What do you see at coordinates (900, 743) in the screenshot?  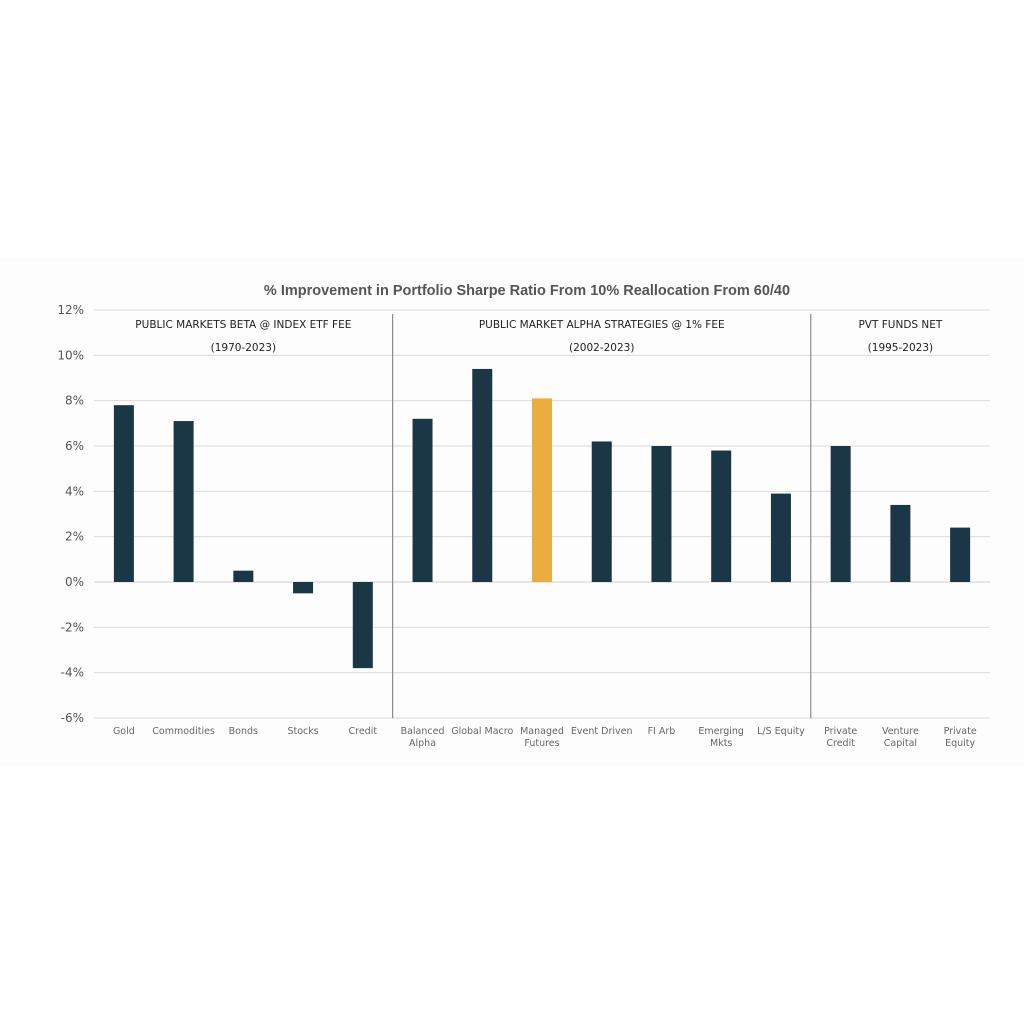 I see `category-label: Capital` at bounding box center [900, 743].